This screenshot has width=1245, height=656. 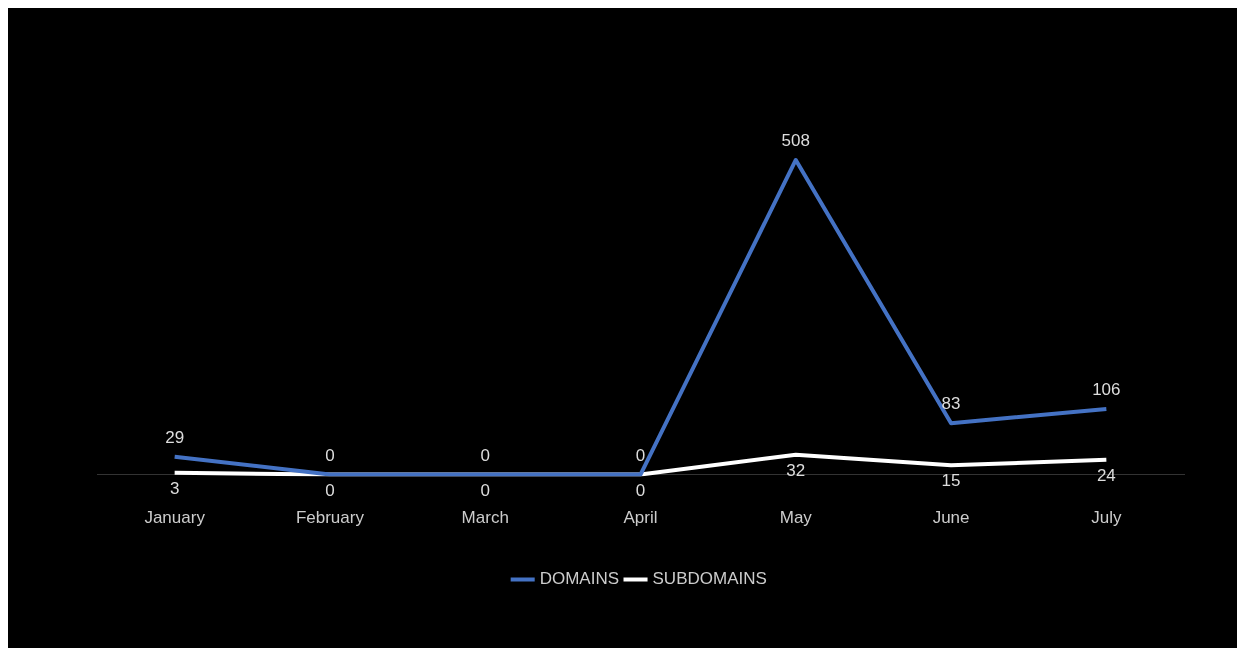 What do you see at coordinates (951, 481) in the screenshot?
I see `data-label: 15` at bounding box center [951, 481].